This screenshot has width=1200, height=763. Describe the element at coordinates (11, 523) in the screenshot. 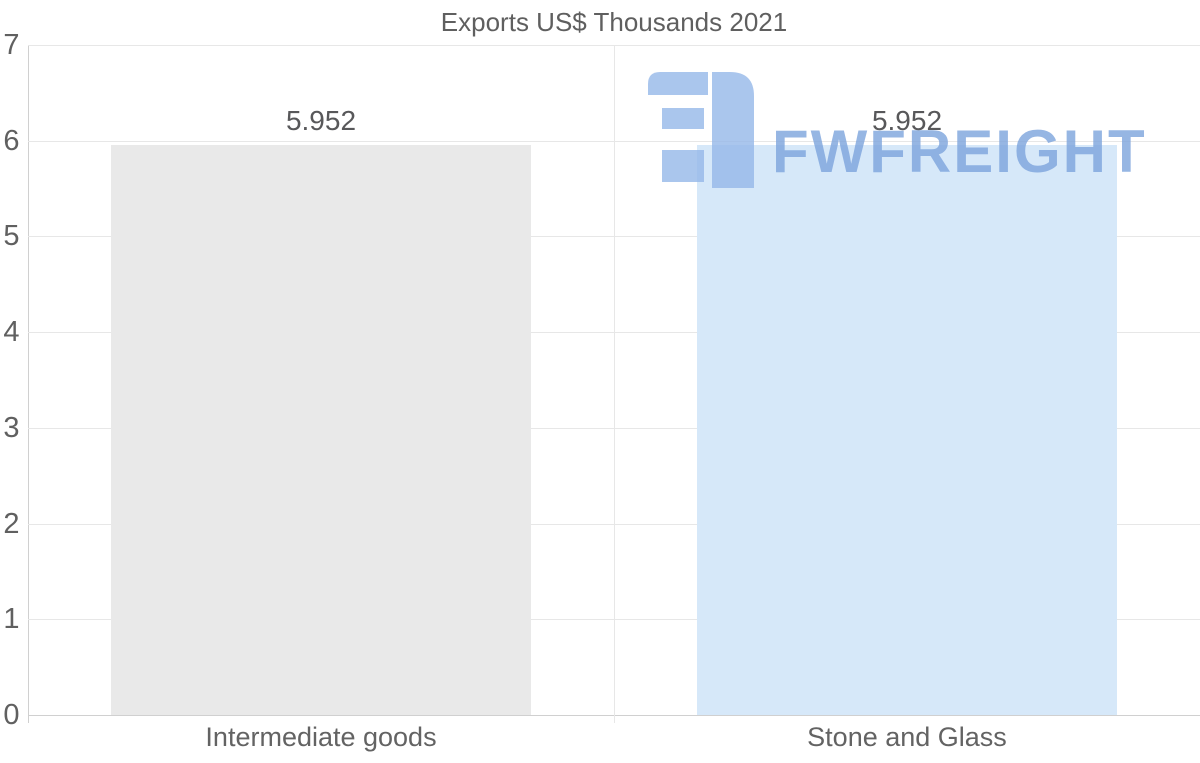

I see `y-axis-tick-label-2: 2` at that location.